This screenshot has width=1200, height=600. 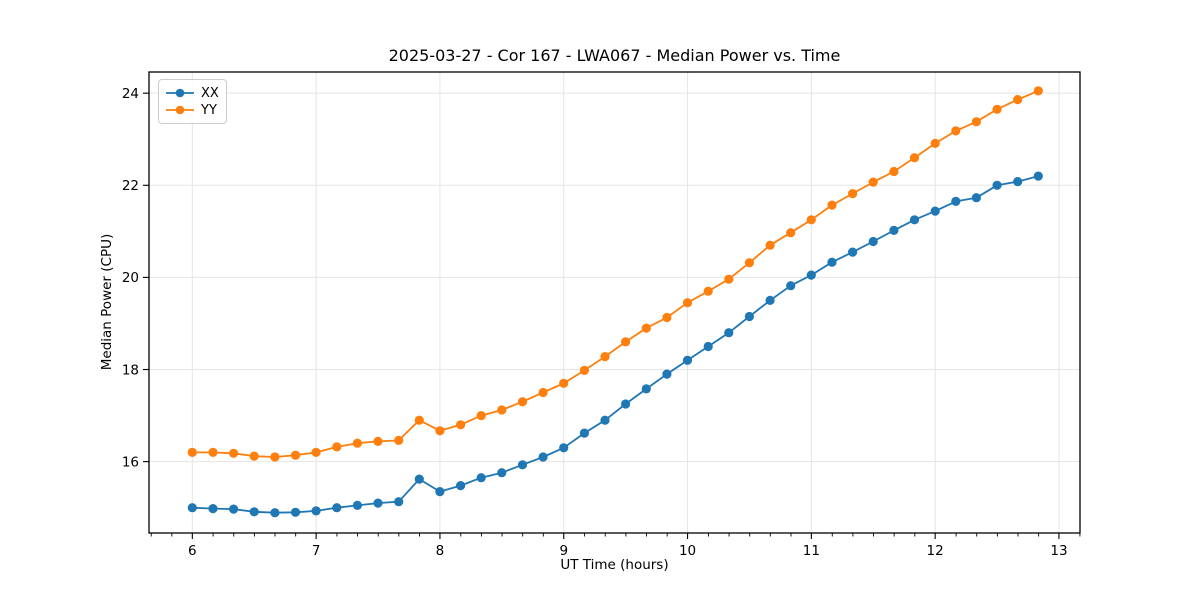 What do you see at coordinates (130, 278) in the screenshot?
I see `y-tick-label: 20` at bounding box center [130, 278].